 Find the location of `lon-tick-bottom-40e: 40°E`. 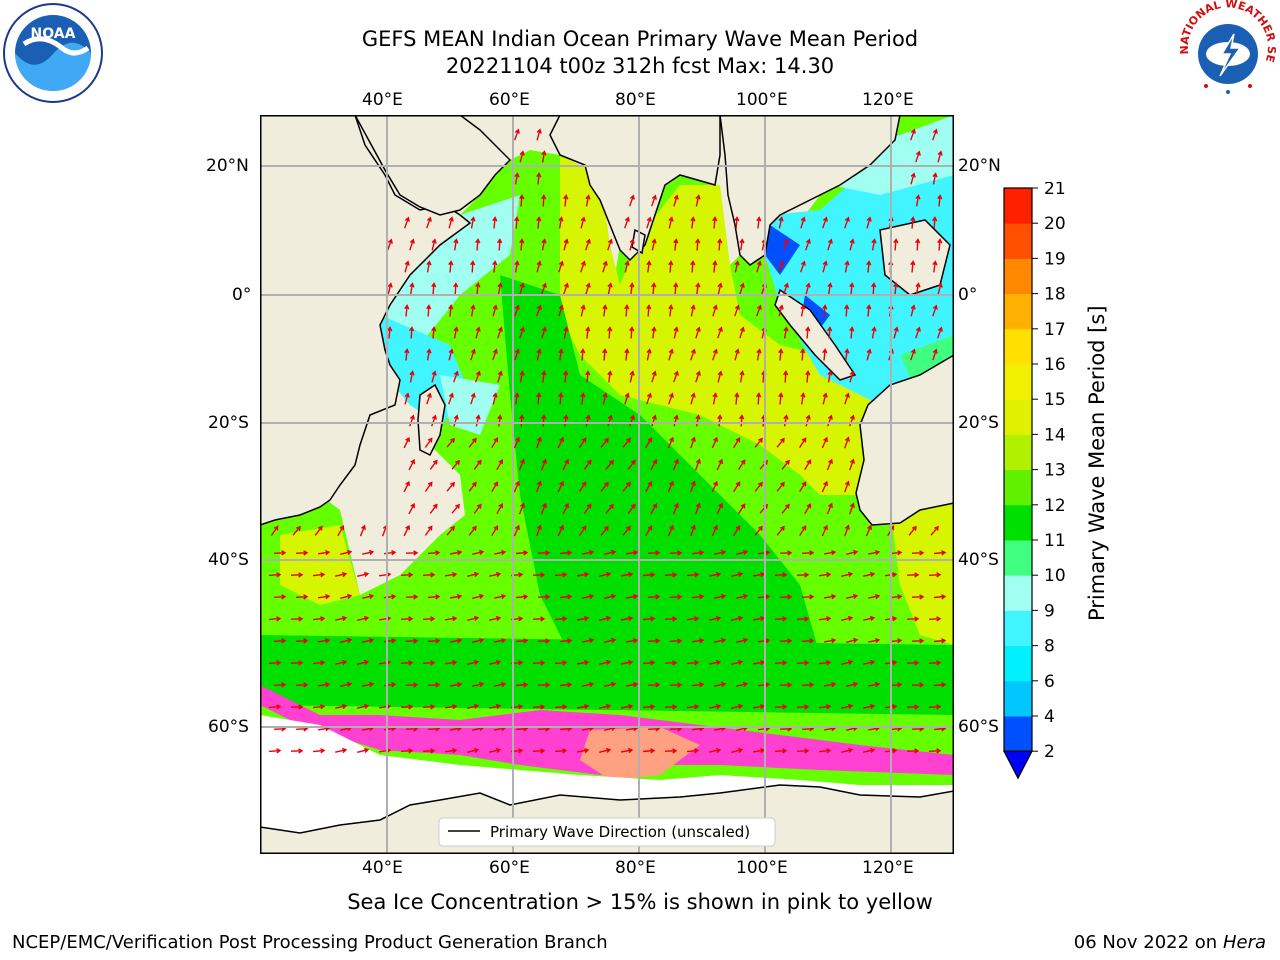

lon-tick-bottom-40e: 40°E is located at coordinates (382, 868).